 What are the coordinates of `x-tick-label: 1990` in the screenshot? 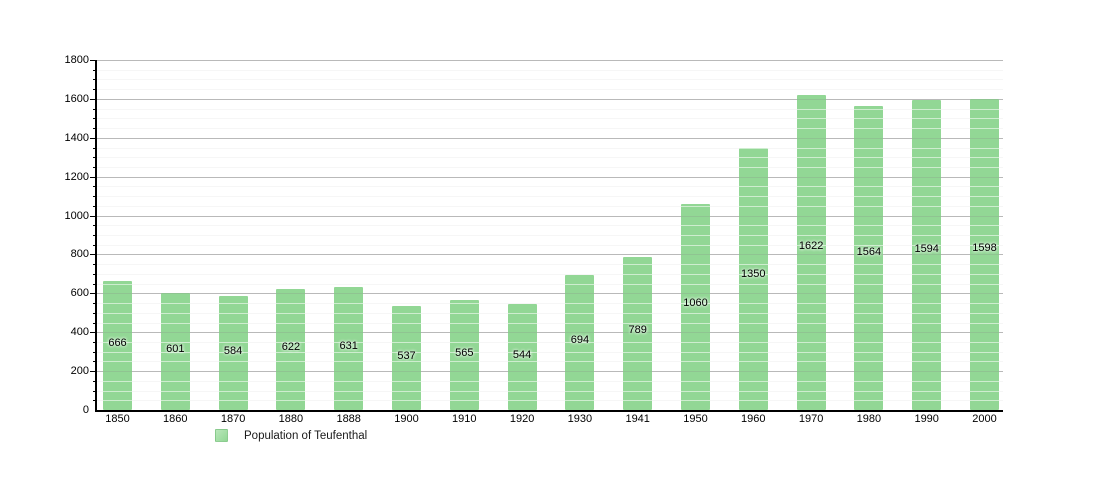 It's located at (926, 419).